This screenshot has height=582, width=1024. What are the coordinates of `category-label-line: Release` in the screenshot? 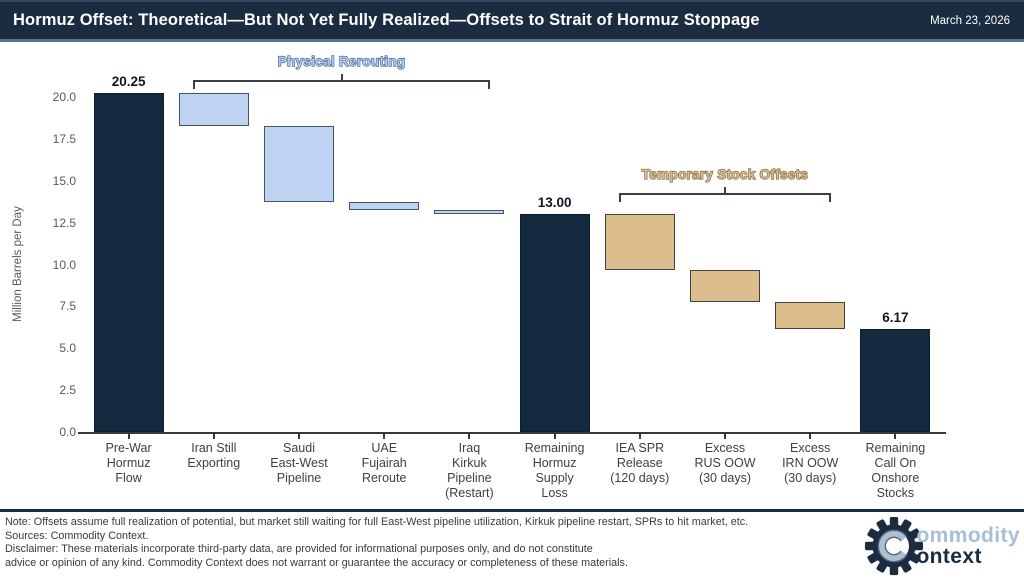 It's located at (639, 463).